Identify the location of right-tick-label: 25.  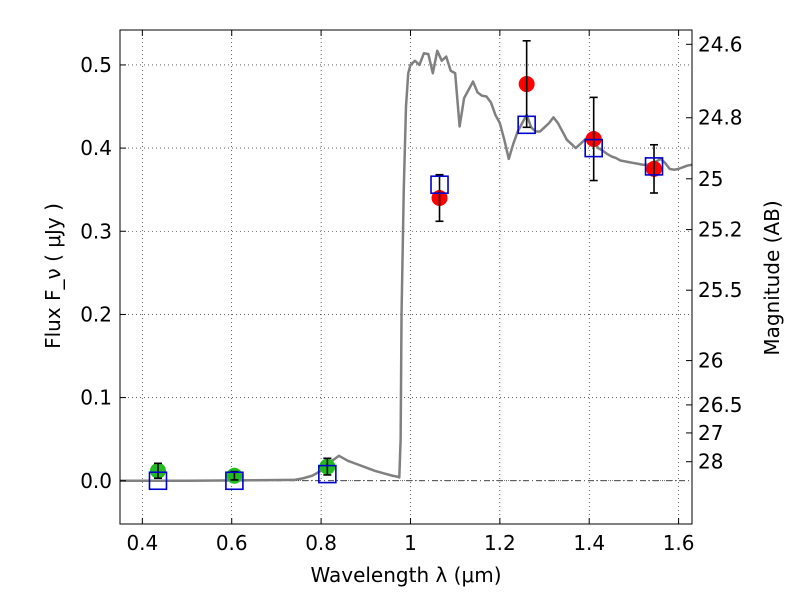
(710, 179).